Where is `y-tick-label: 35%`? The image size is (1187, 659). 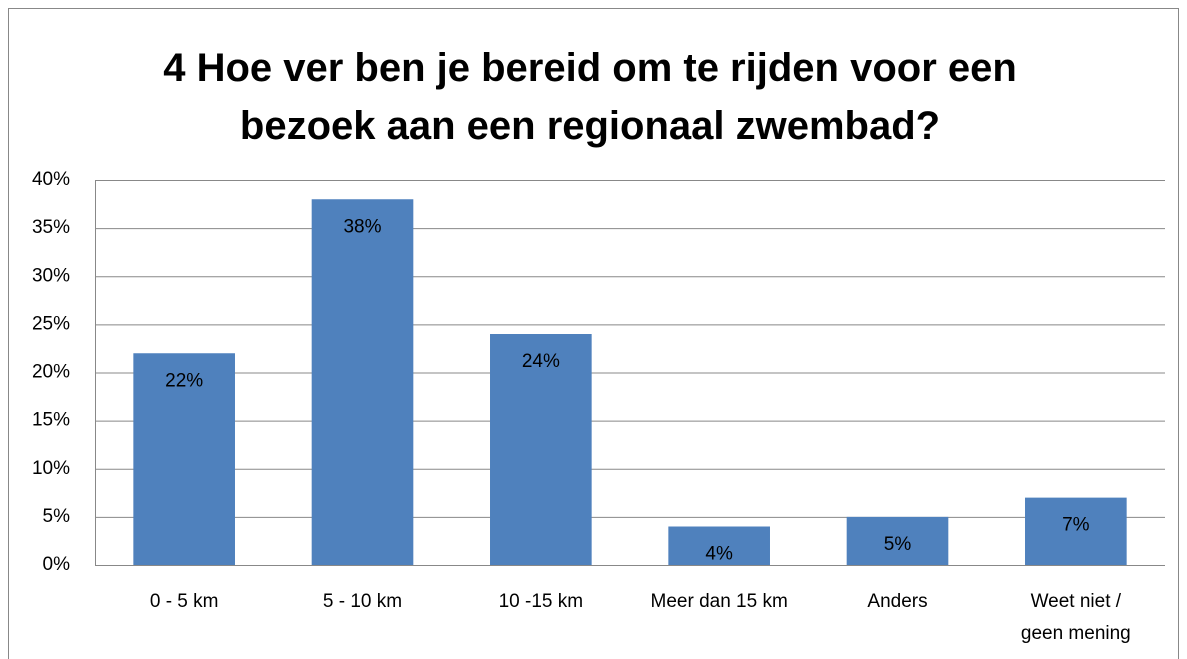 y-tick-label: 35% is located at coordinates (51, 227).